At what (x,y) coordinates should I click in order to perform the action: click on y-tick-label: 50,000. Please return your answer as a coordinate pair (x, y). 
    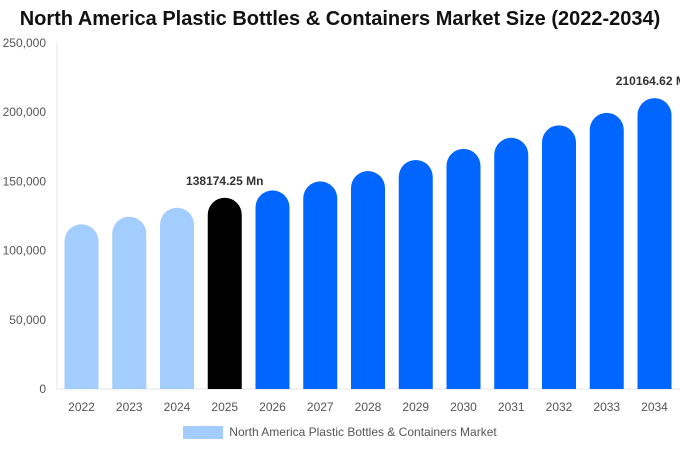
    Looking at the image, I should click on (27, 320).